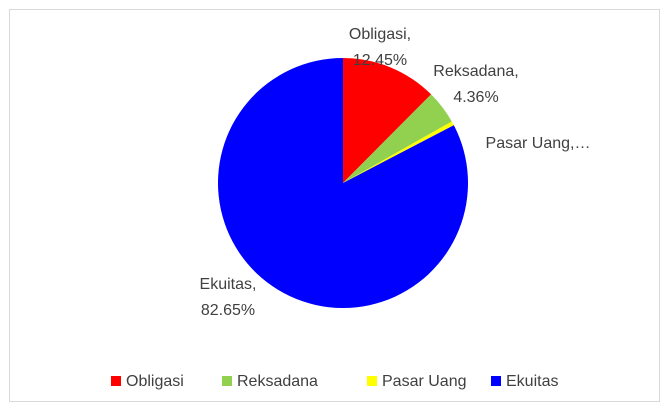  What do you see at coordinates (228, 284) in the screenshot?
I see `data-label: Ekuitas,` at bounding box center [228, 284].